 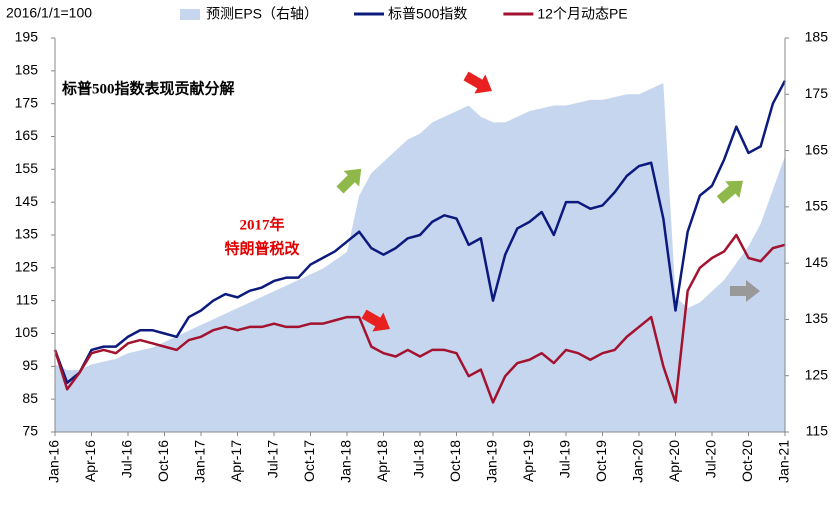 I want to click on y-tick-label: 175, so click(x=27, y=102).